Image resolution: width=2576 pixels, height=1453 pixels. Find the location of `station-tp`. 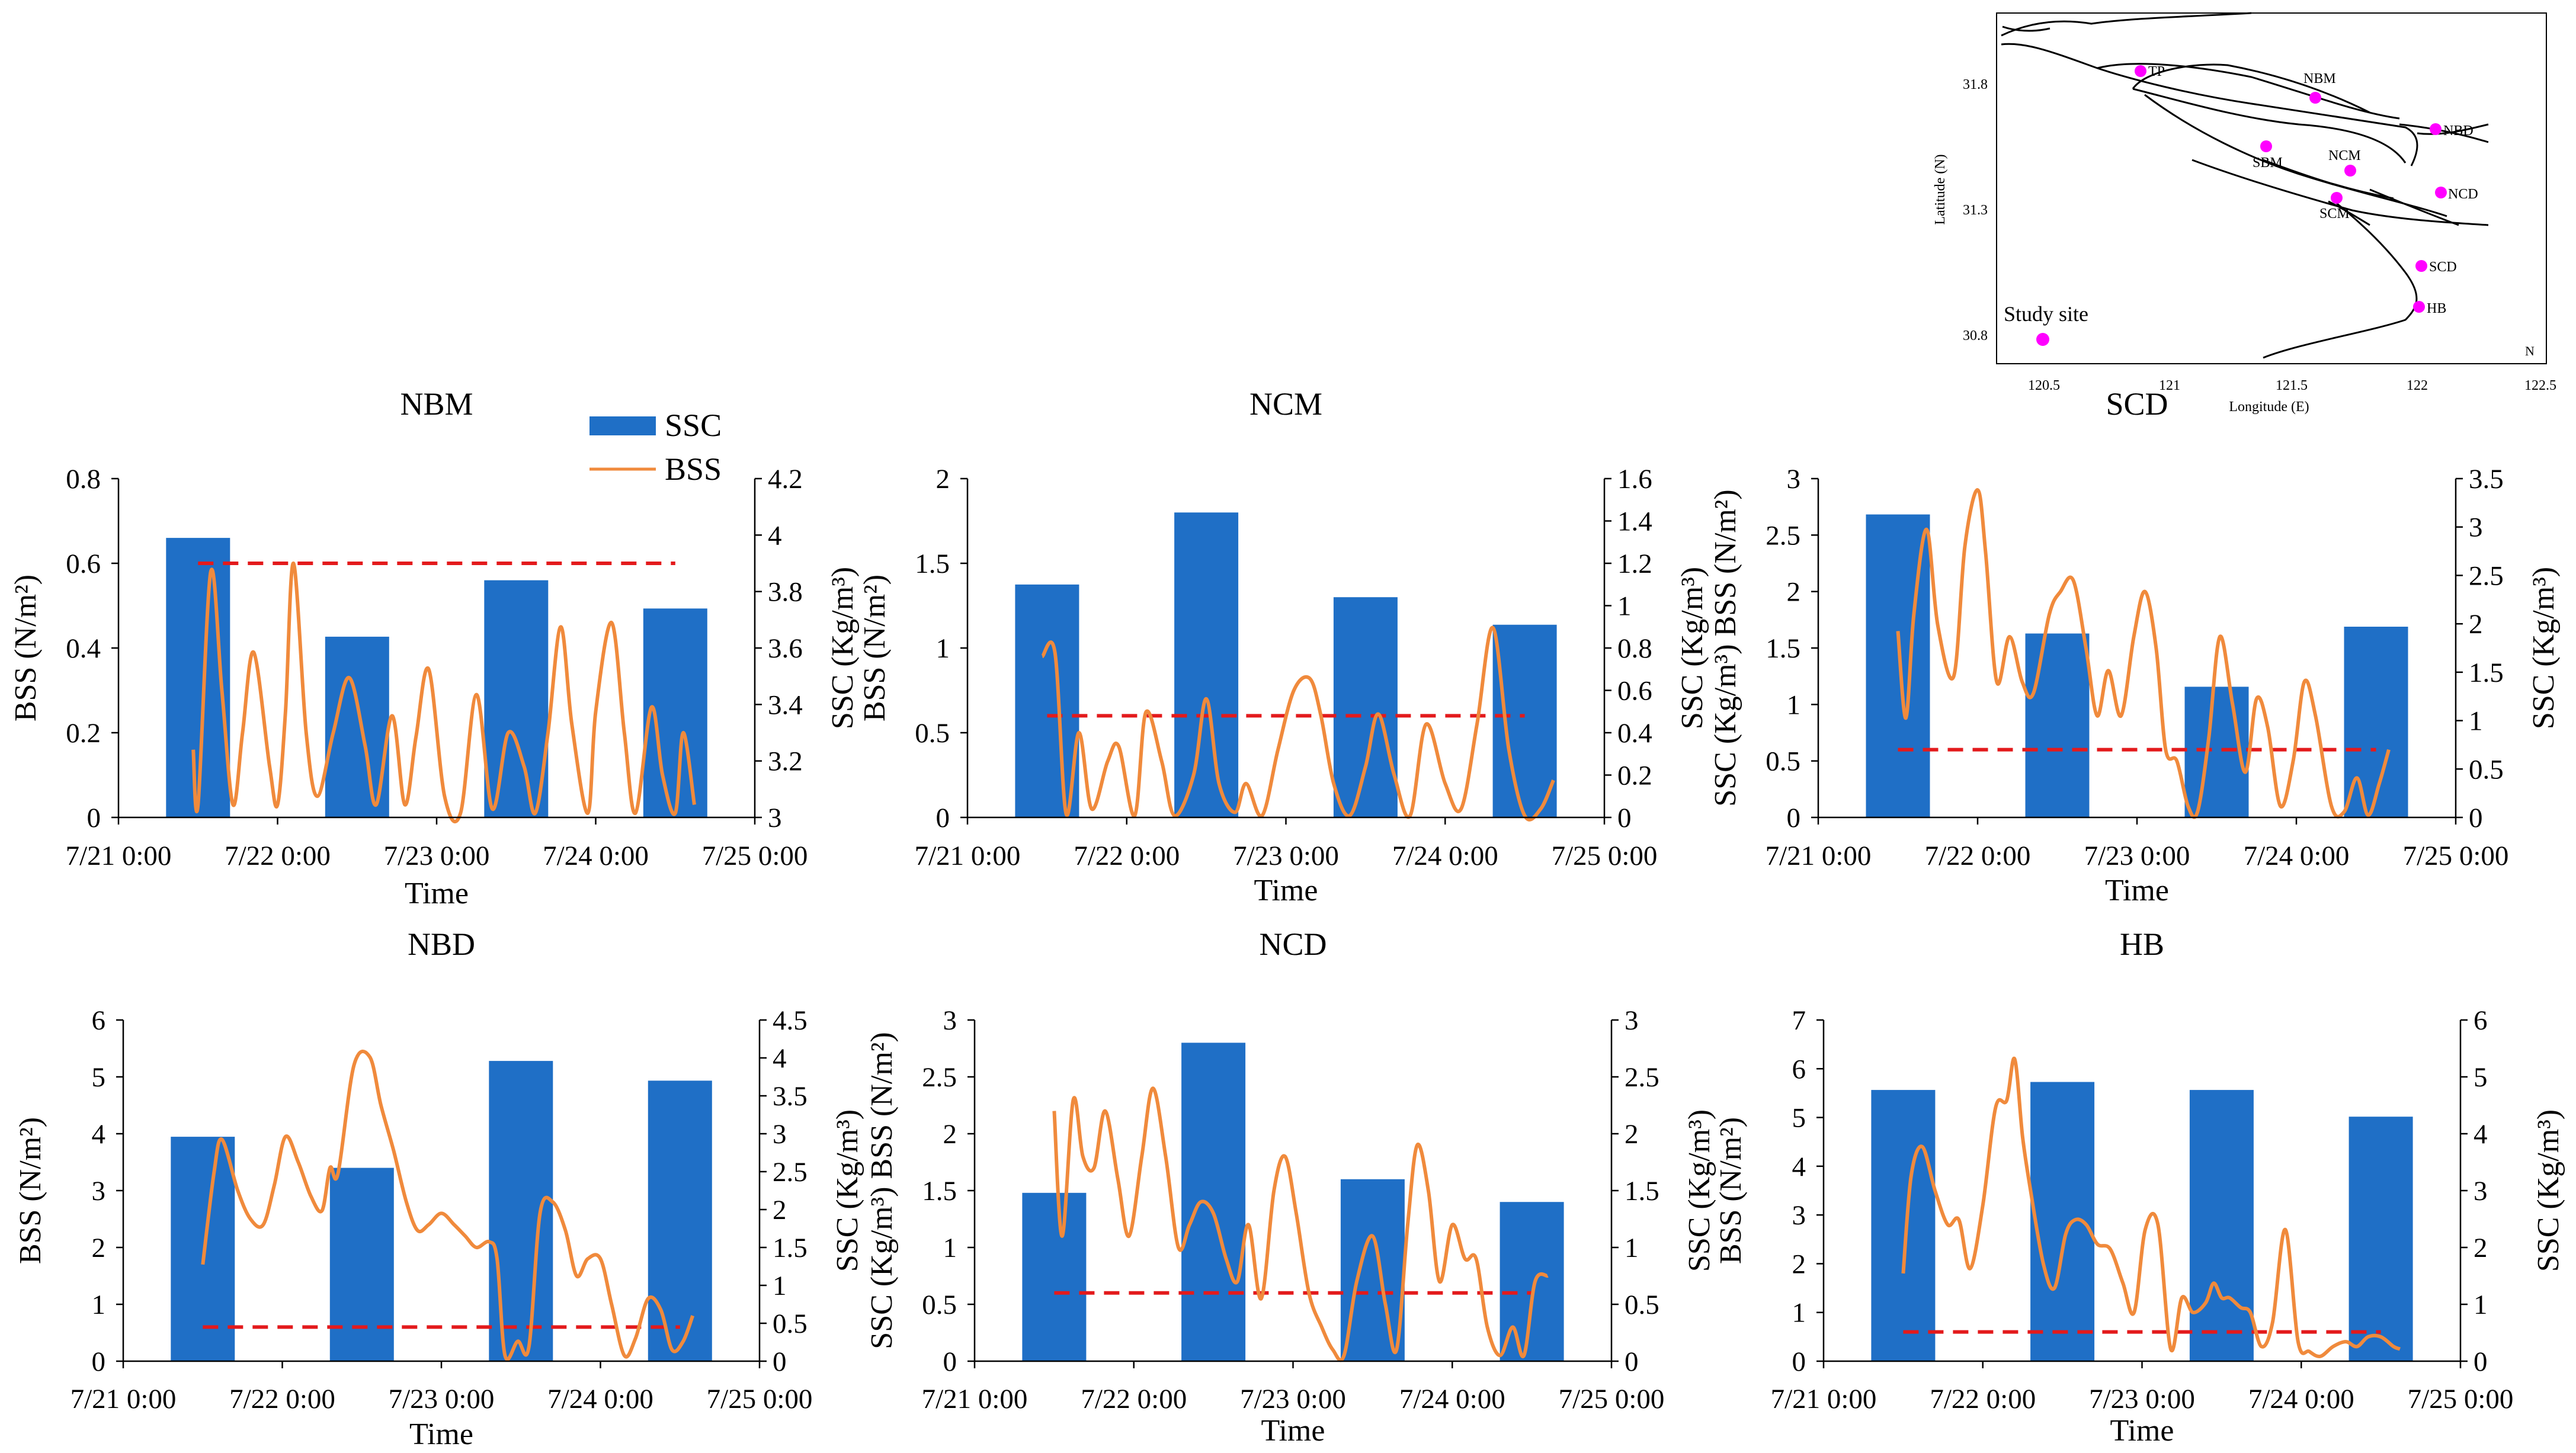

station-tp is located at coordinates (2140, 71).